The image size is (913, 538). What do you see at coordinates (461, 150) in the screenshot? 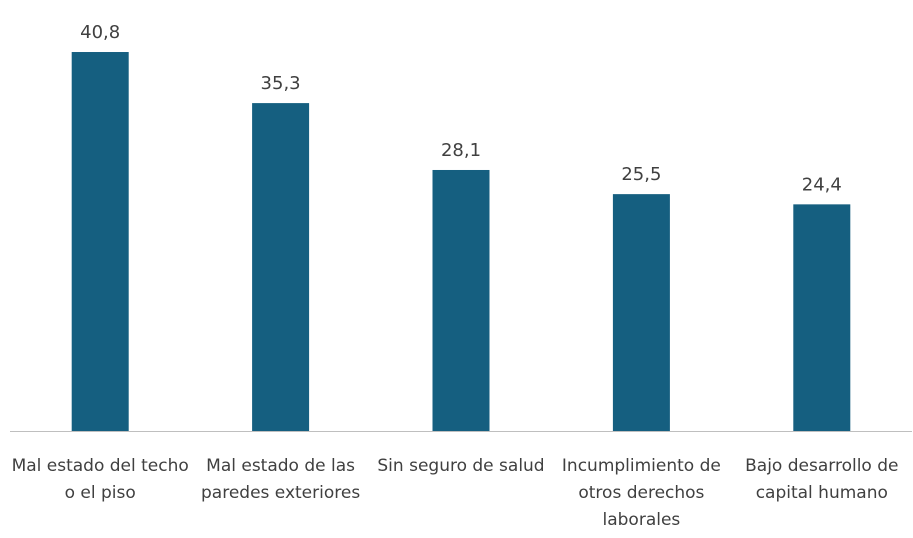
I see `data-label: 28,1` at bounding box center [461, 150].